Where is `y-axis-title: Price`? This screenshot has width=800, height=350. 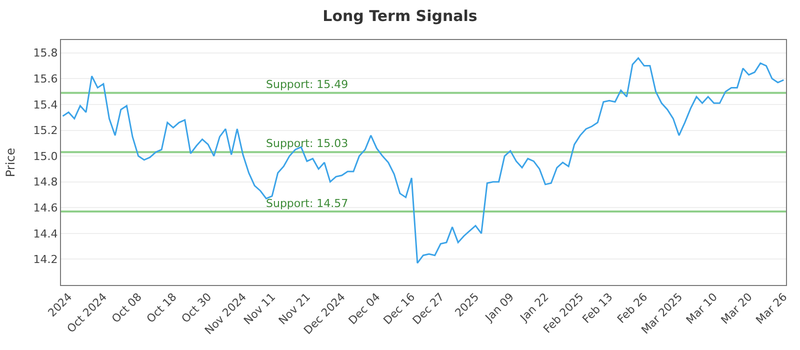
y-axis-title: Price is located at coordinates (11, 163).